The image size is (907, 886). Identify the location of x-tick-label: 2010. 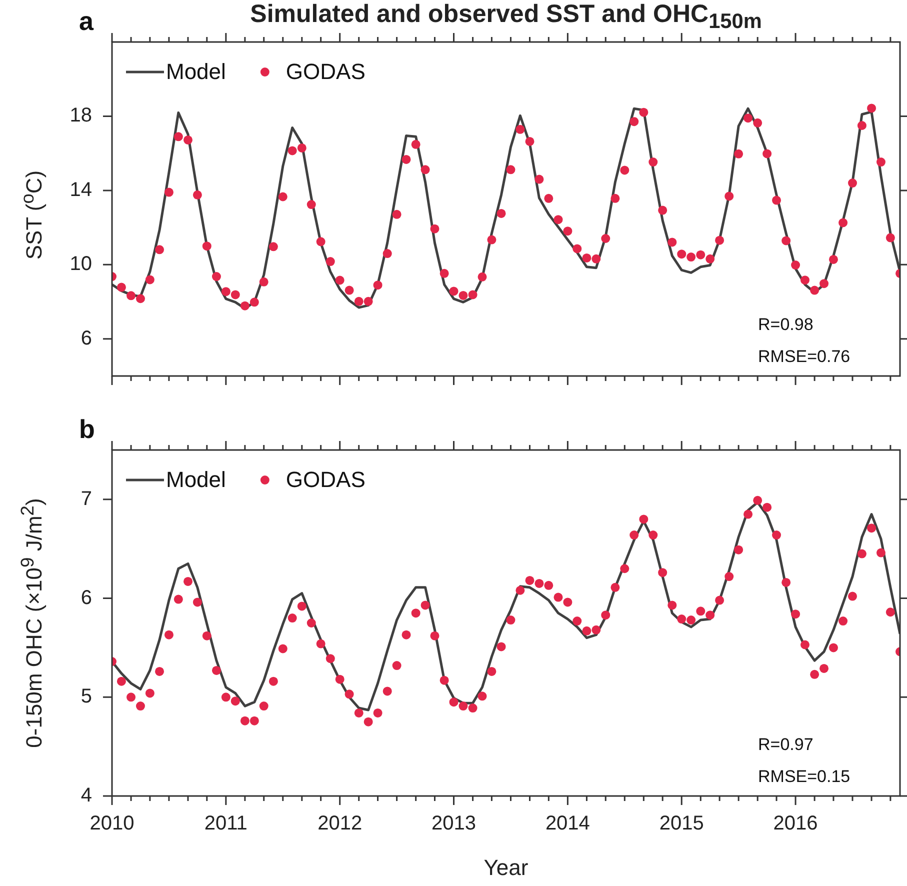
(112, 823).